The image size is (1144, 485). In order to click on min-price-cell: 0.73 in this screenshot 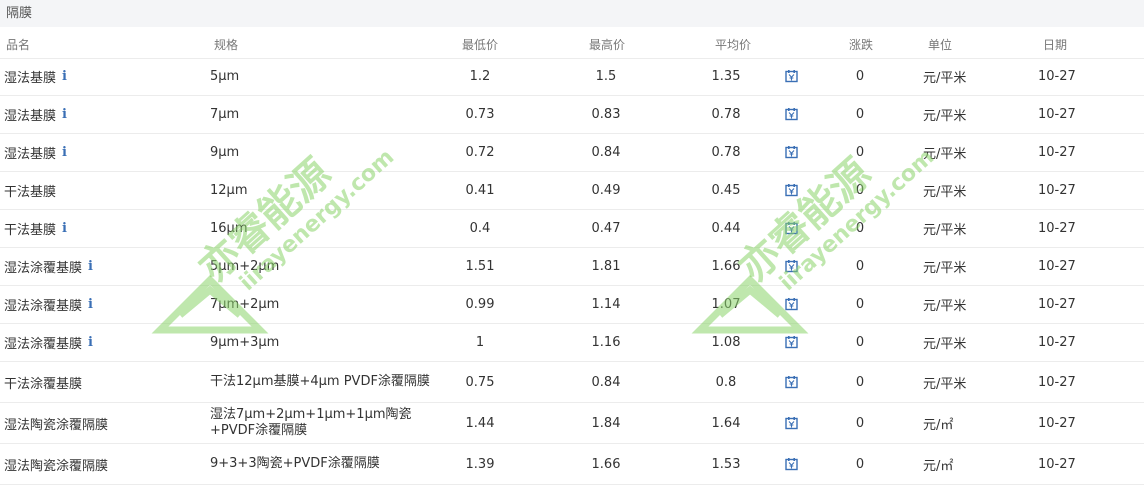, I will do `click(480, 114)`.